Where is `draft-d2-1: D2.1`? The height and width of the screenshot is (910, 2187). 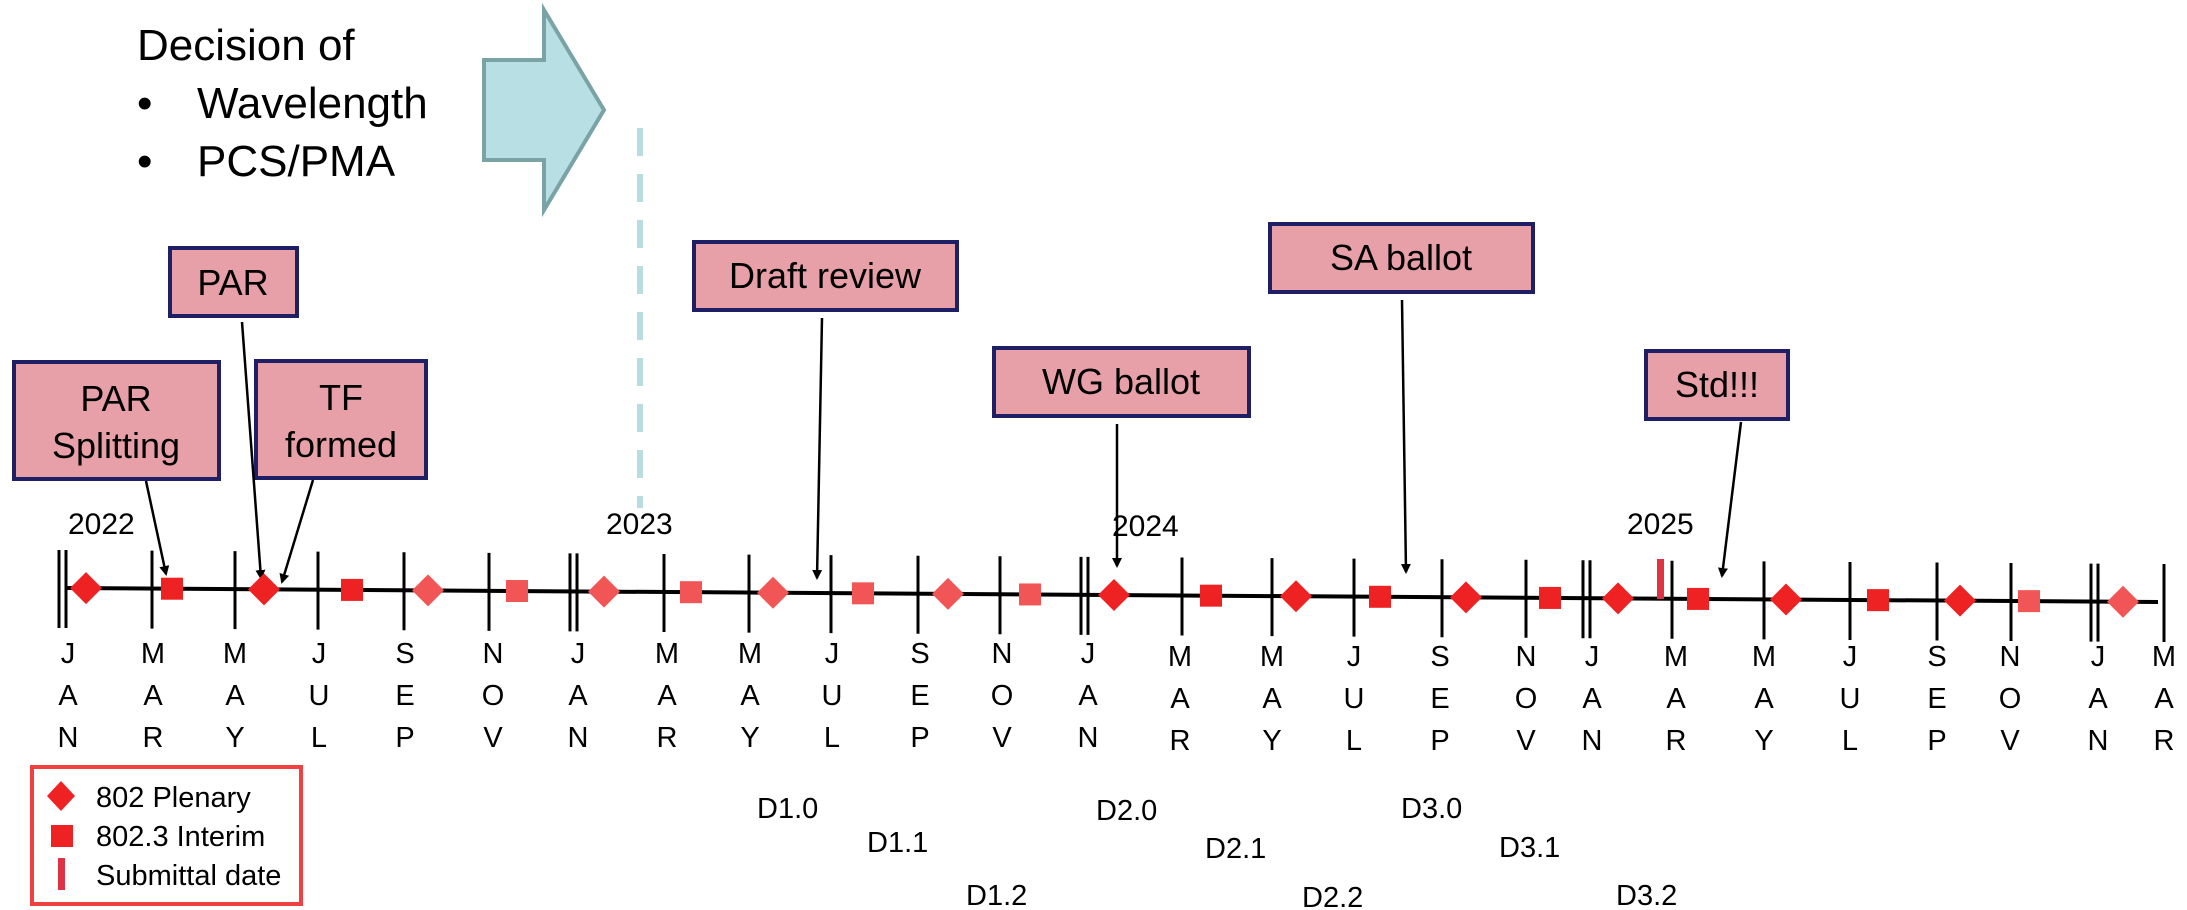 draft-d2-1: D2.1 is located at coordinates (1235, 849).